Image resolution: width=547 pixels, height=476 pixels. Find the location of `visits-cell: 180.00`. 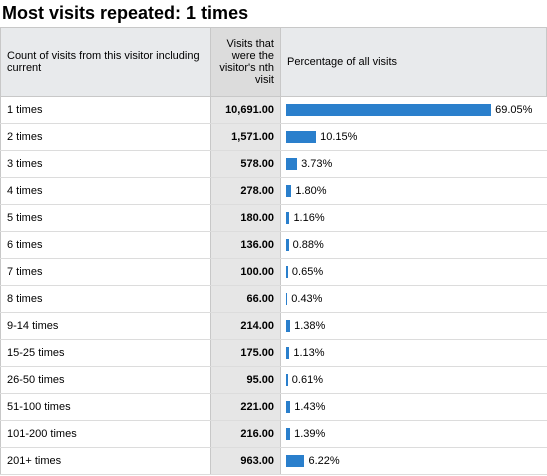

visits-cell: 180.00 is located at coordinates (245, 218).